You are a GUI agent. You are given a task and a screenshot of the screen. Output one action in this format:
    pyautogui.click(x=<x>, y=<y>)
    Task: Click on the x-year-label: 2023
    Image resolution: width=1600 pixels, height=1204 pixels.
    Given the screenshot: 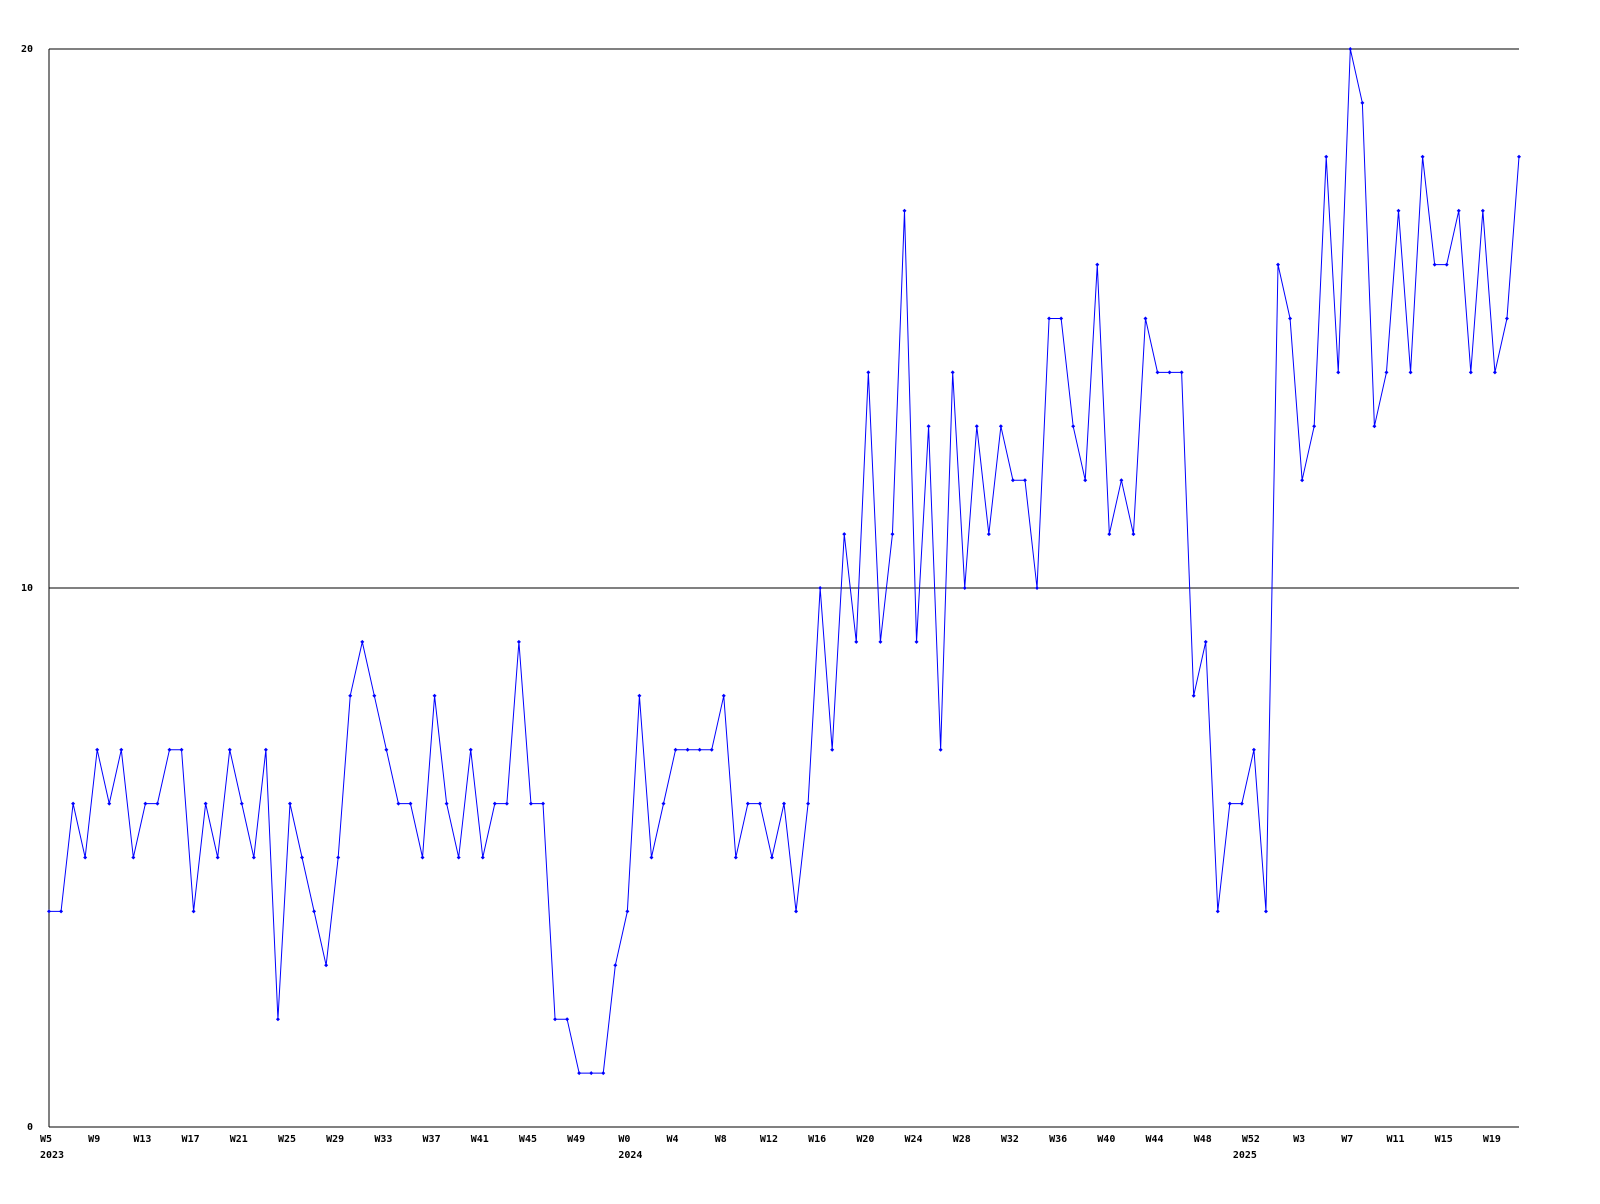 What is the action you would take?
    pyautogui.click(x=52, y=1155)
    